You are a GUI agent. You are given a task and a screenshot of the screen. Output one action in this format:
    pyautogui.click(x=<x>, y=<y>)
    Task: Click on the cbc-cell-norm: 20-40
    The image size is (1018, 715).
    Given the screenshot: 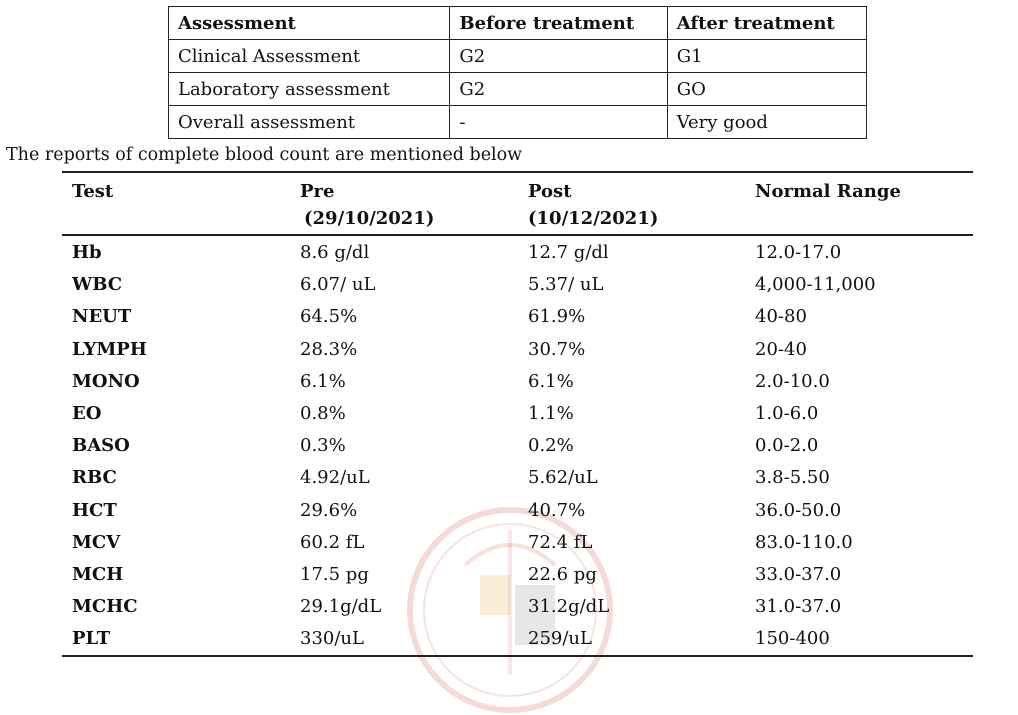 What is the action you would take?
    pyautogui.click(x=781, y=349)
    